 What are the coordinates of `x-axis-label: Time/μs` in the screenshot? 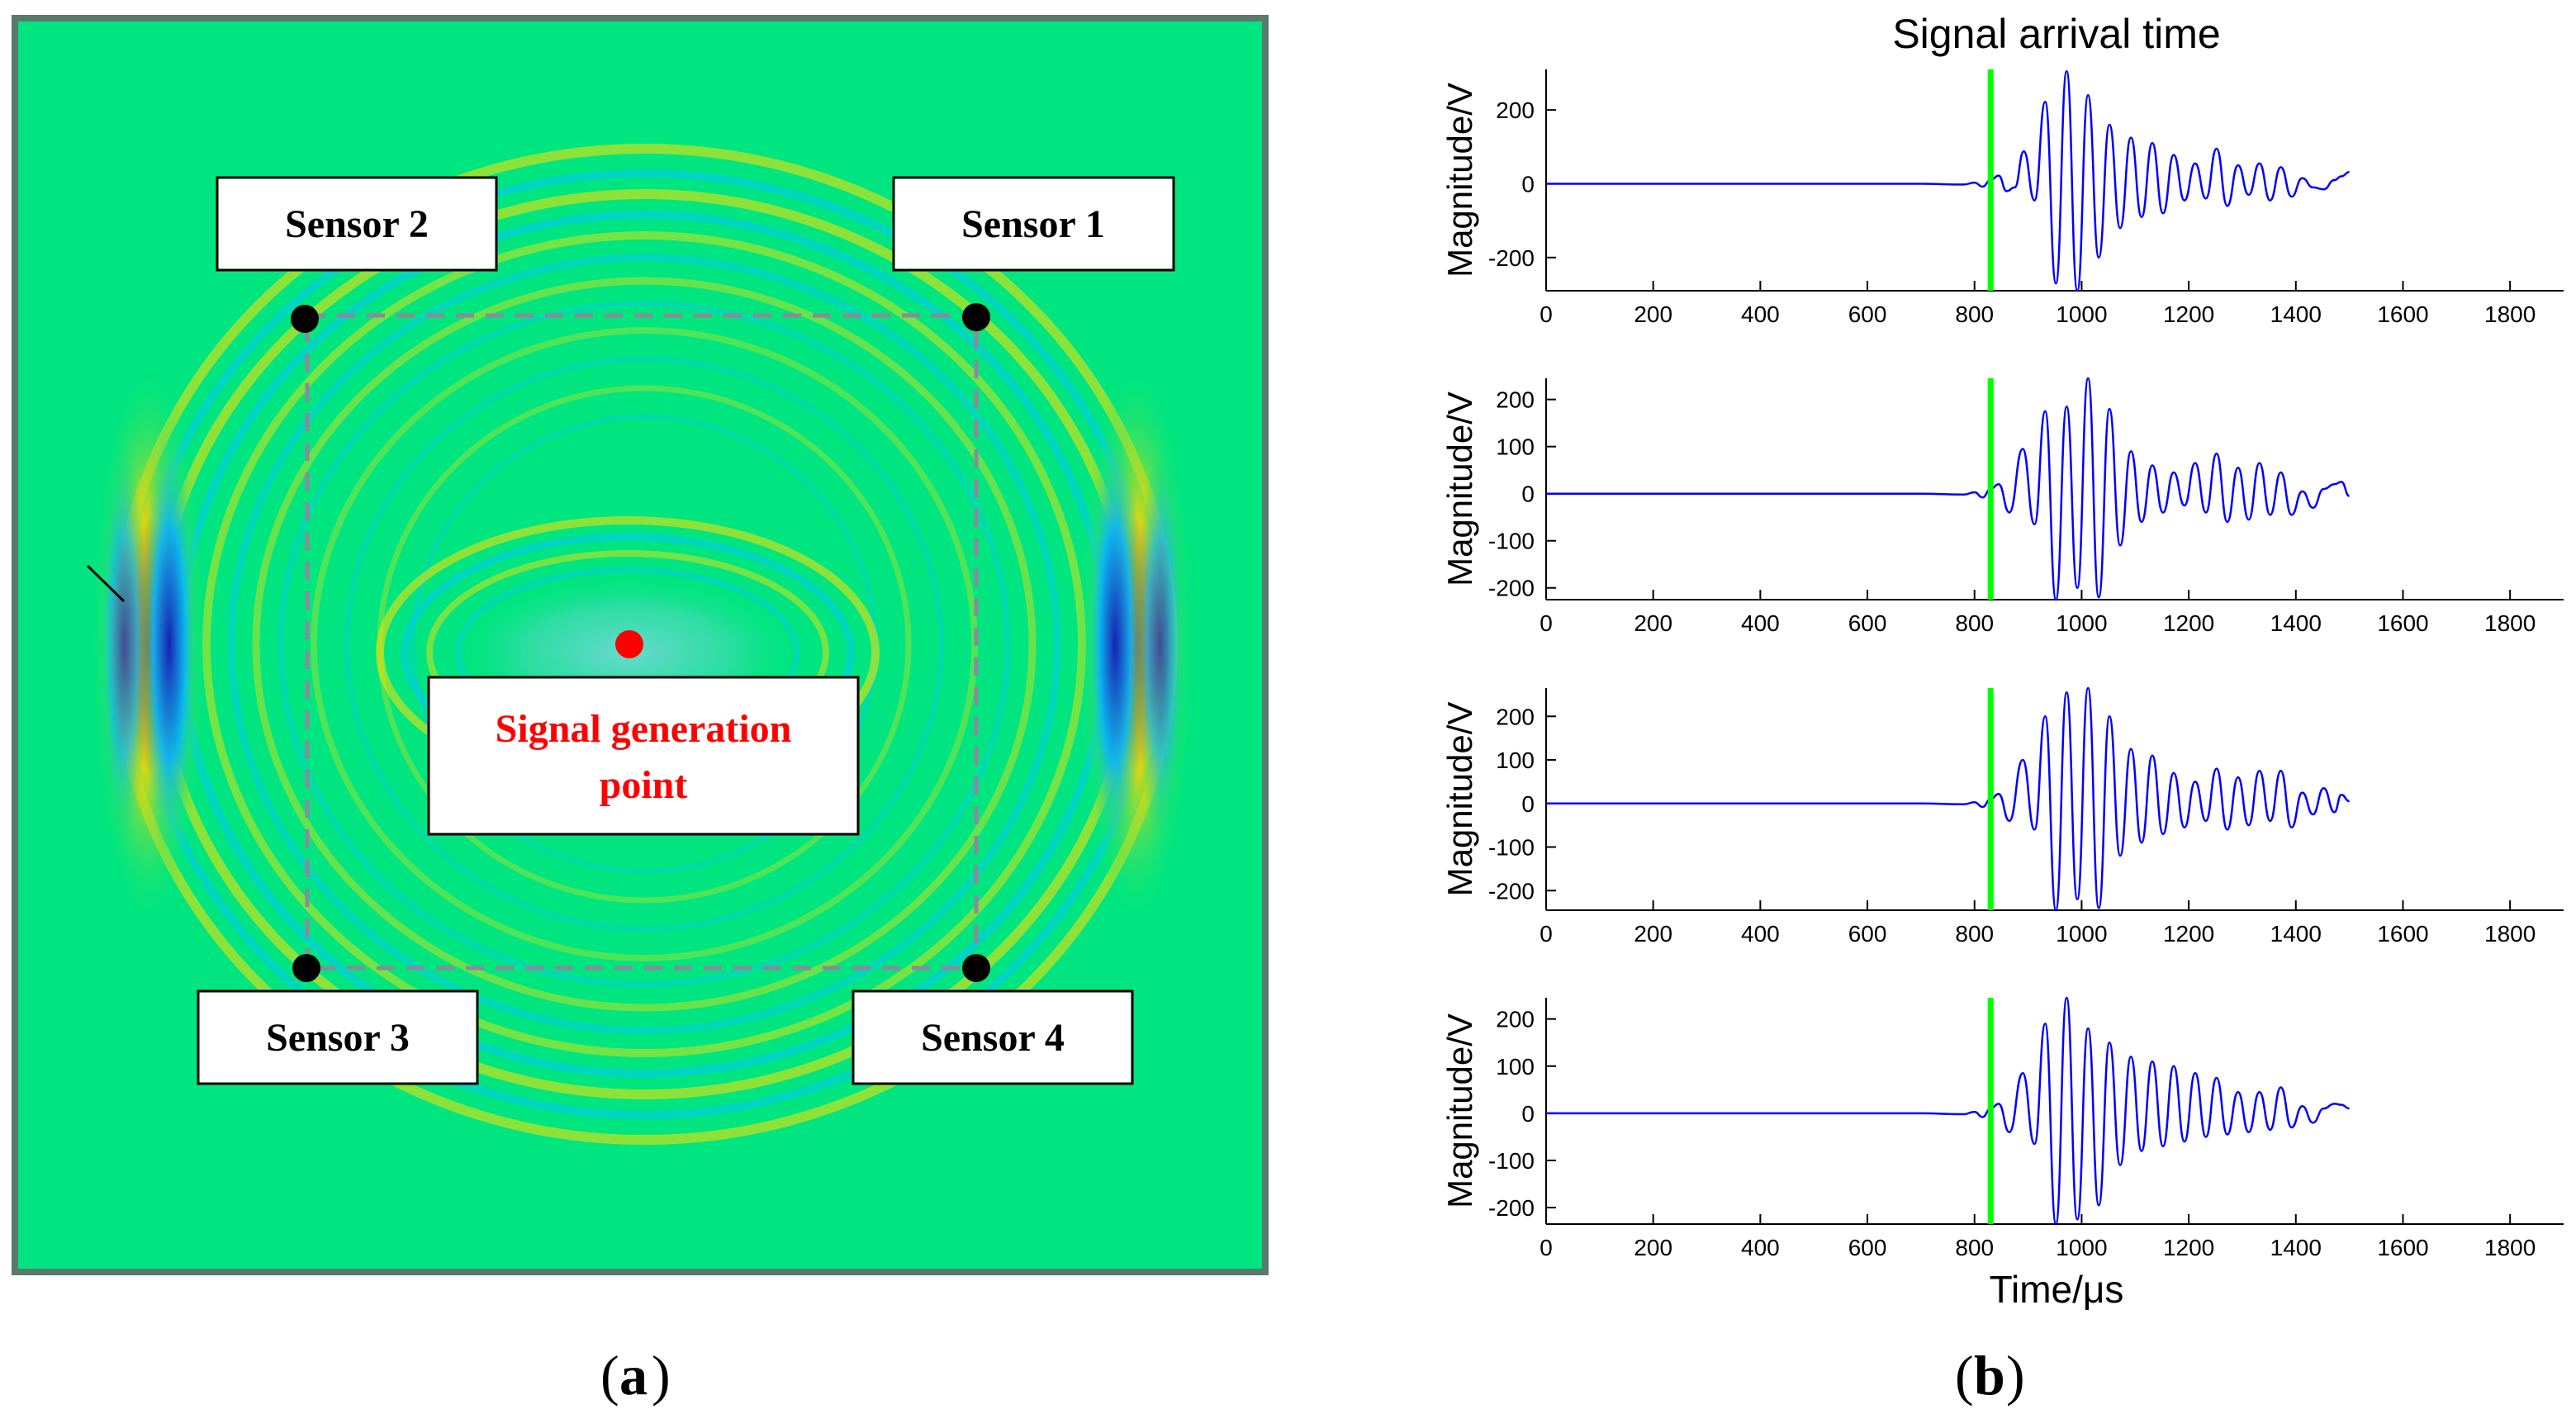 It's located at (2057, 1289).